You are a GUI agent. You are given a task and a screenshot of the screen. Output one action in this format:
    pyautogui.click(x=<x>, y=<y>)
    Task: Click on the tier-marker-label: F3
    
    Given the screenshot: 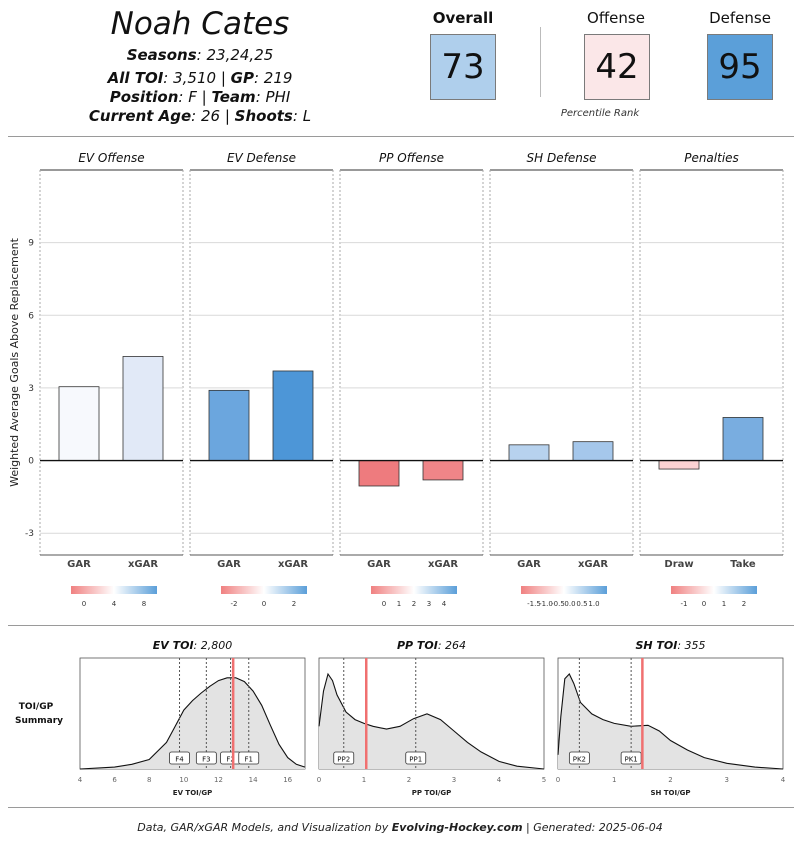 What is the action you would take?
    pyautogui.click(x=206, y=760)
    